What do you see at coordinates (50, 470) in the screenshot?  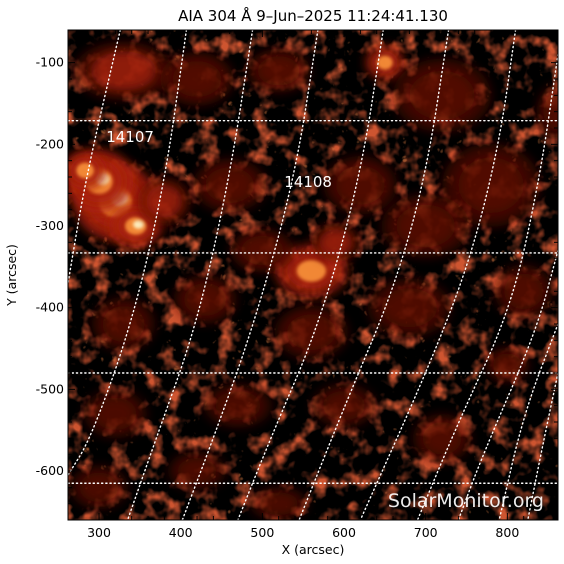 I see `y-tick-label: -600` at bounding box center [50, 470].